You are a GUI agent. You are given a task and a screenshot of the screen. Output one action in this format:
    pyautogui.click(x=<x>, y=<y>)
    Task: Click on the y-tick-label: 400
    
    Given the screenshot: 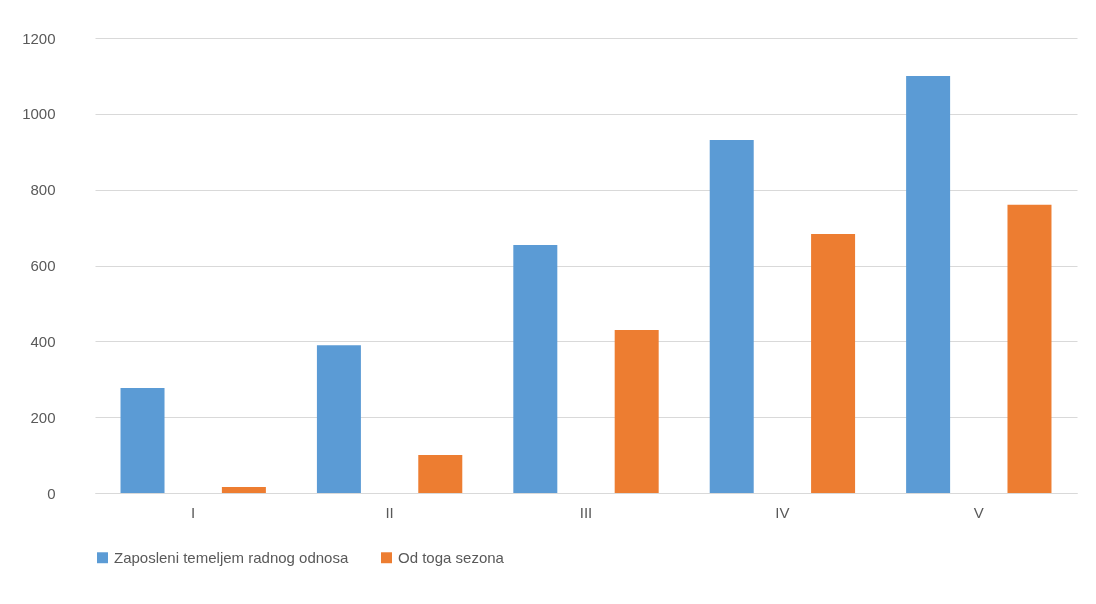 What is the action you would take?
    pyautogui.click(x=43, y=341)
    